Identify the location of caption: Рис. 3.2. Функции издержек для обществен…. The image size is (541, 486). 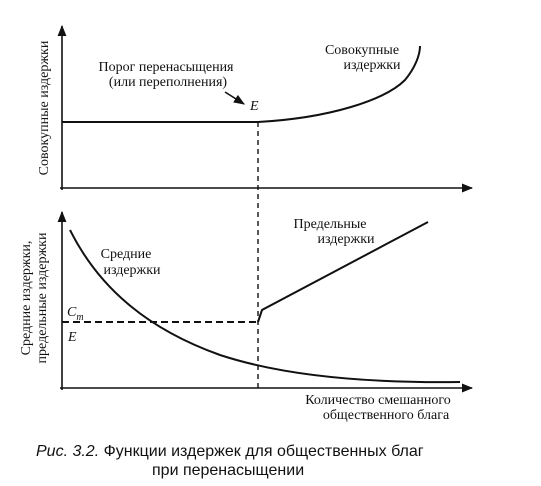
(230, 451).